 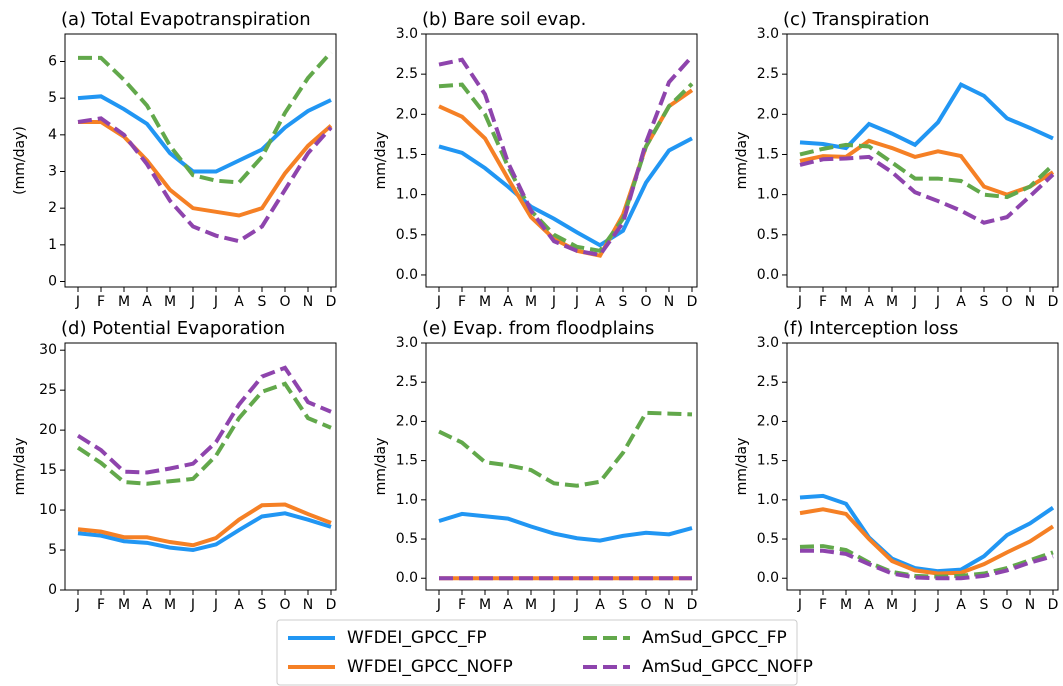 What do you see at coordinates (727, 667) in the screenshot?
I see `legend-label: AmSud_GPCC_NOFP` at bounding box center [727, 667].